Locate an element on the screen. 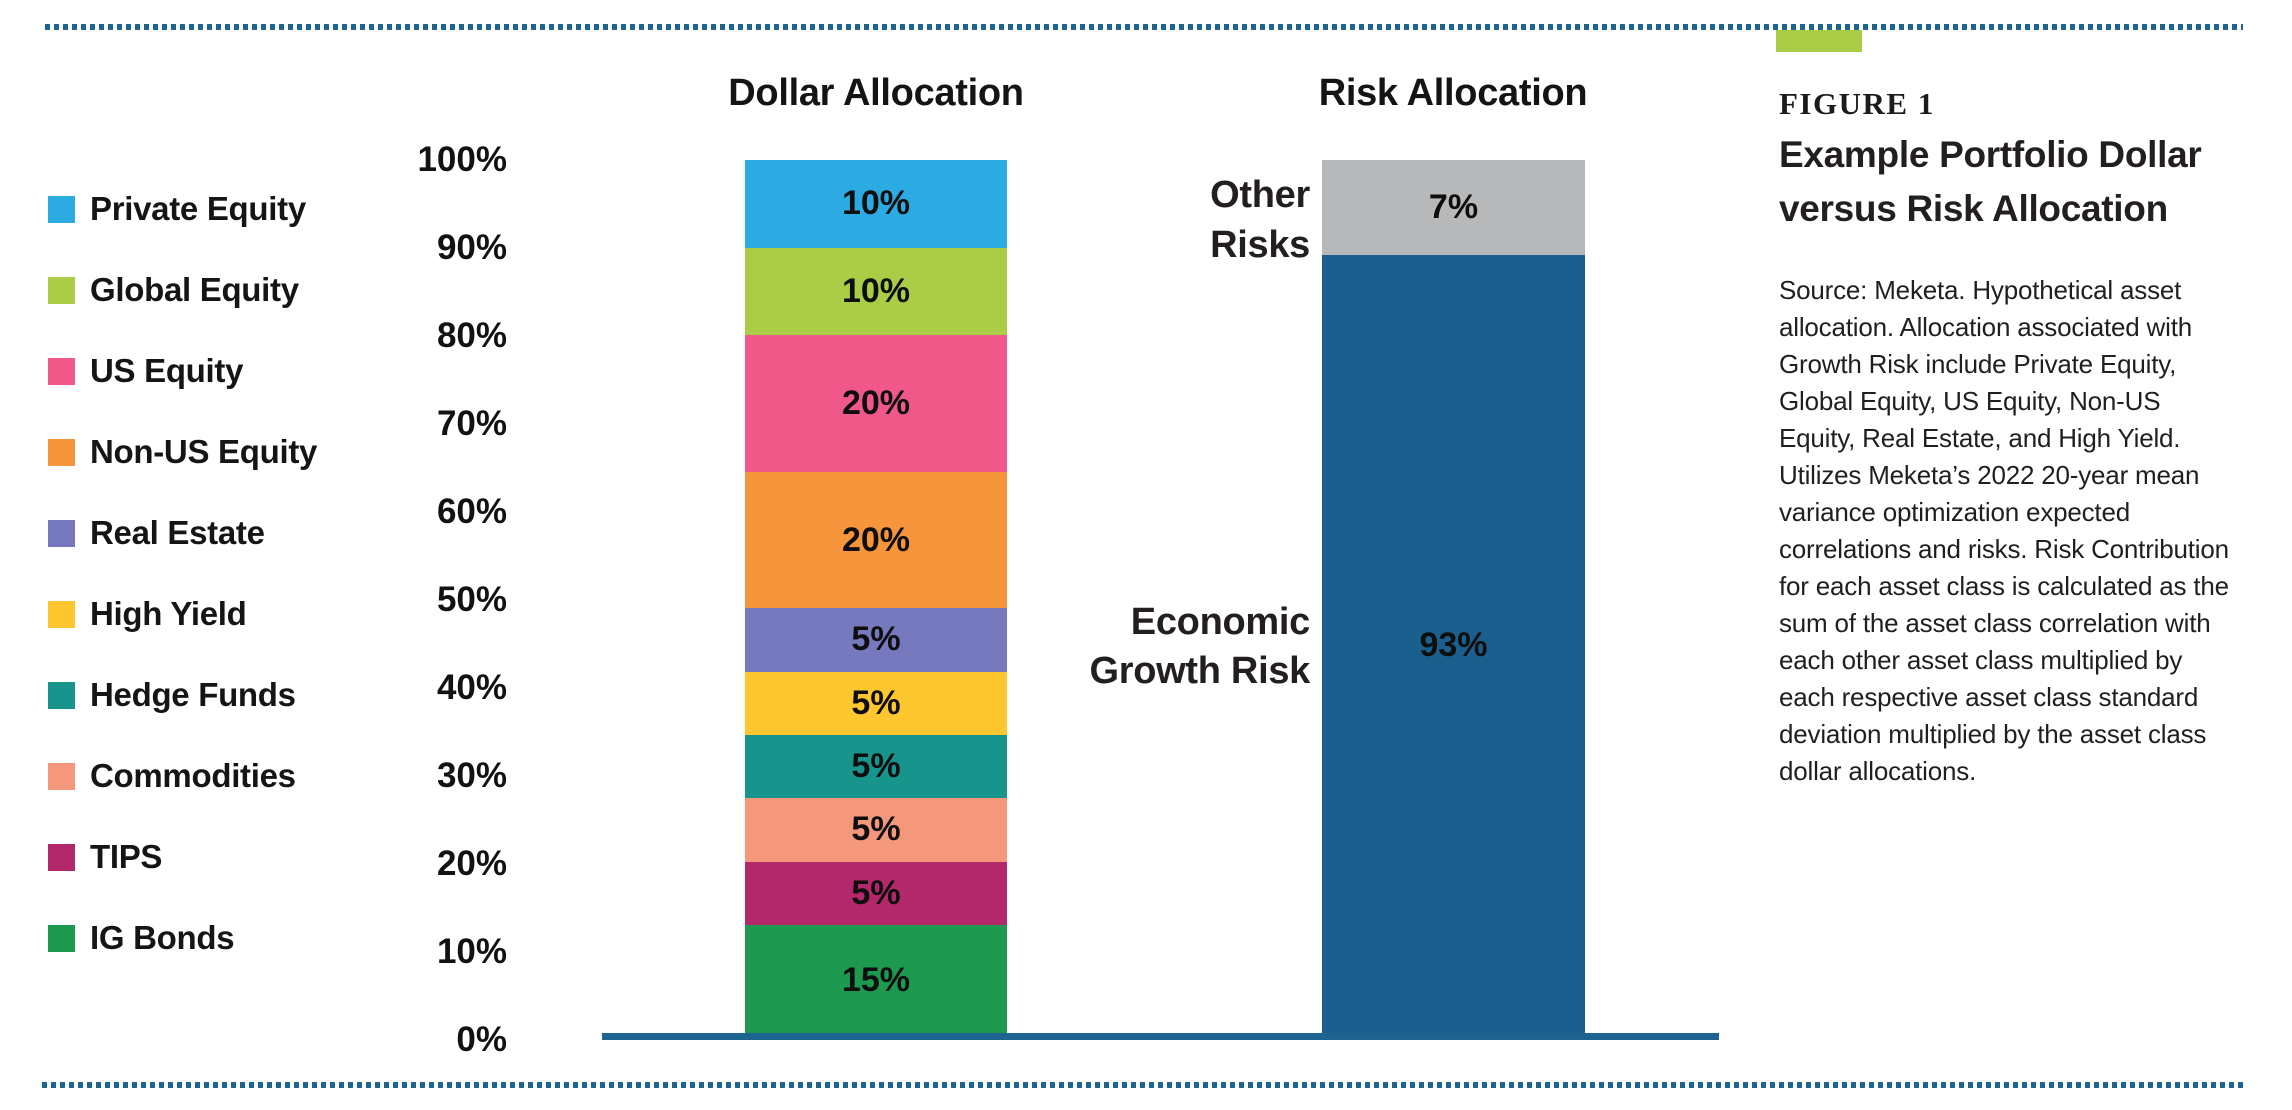 The image size is (2292, 1110). growth-risk-line1: Economic is located at coordinates (1220, 622).